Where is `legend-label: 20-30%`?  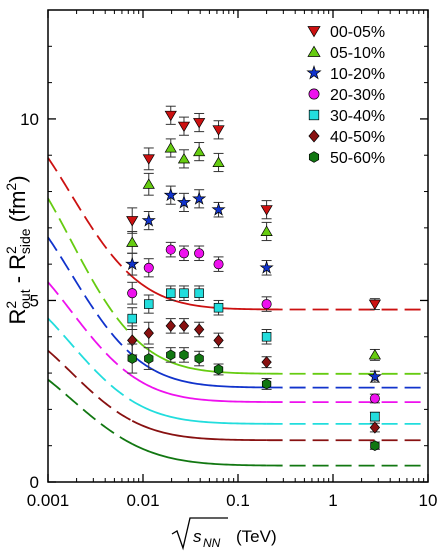
legend-label: 20-30% is located at coordinates (357, 95).